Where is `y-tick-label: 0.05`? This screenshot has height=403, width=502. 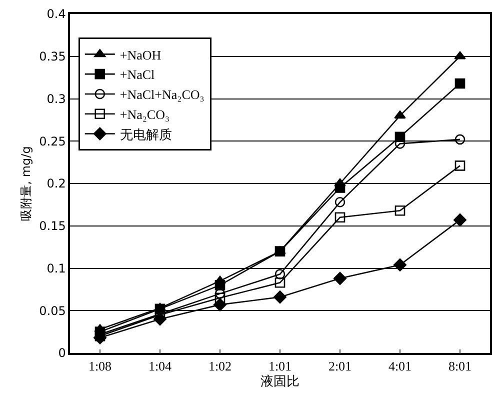 y-tick-label: 0.05 is located at coordinates (52, 311).